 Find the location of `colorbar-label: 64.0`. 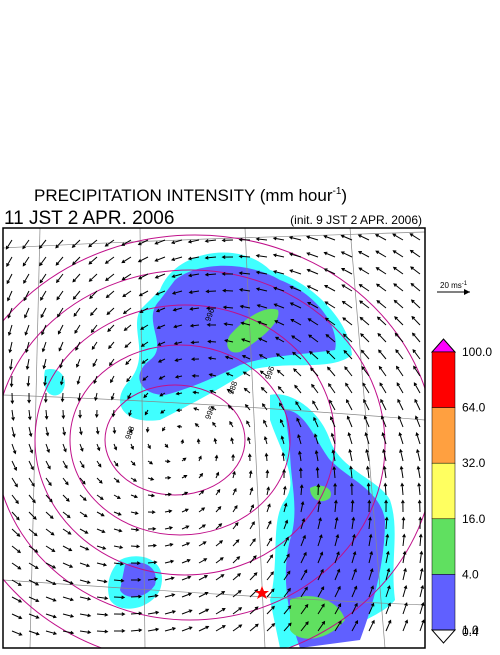

colorbar-label: 64.0 is located at coordinates (474, 408).